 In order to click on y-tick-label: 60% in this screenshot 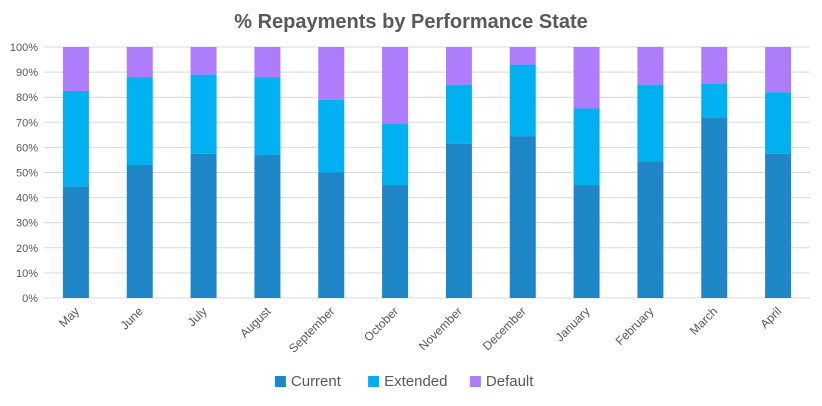, I will do `click(27, 148)`.